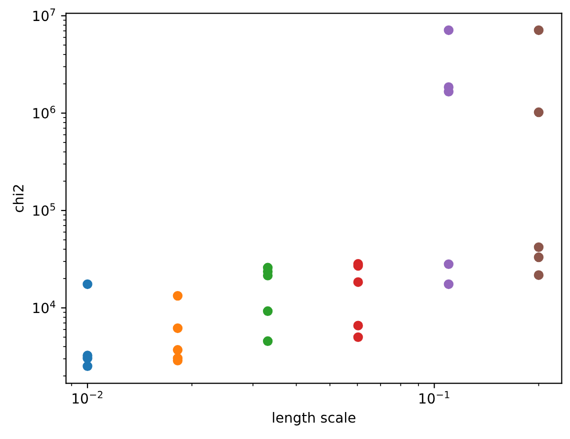 The width and height of the screenshot is (570, 439). What do you see at coordinates (18, 198) in the screenshot?
I see `y-axis-title: chi2` at bounding box center [18, 198].